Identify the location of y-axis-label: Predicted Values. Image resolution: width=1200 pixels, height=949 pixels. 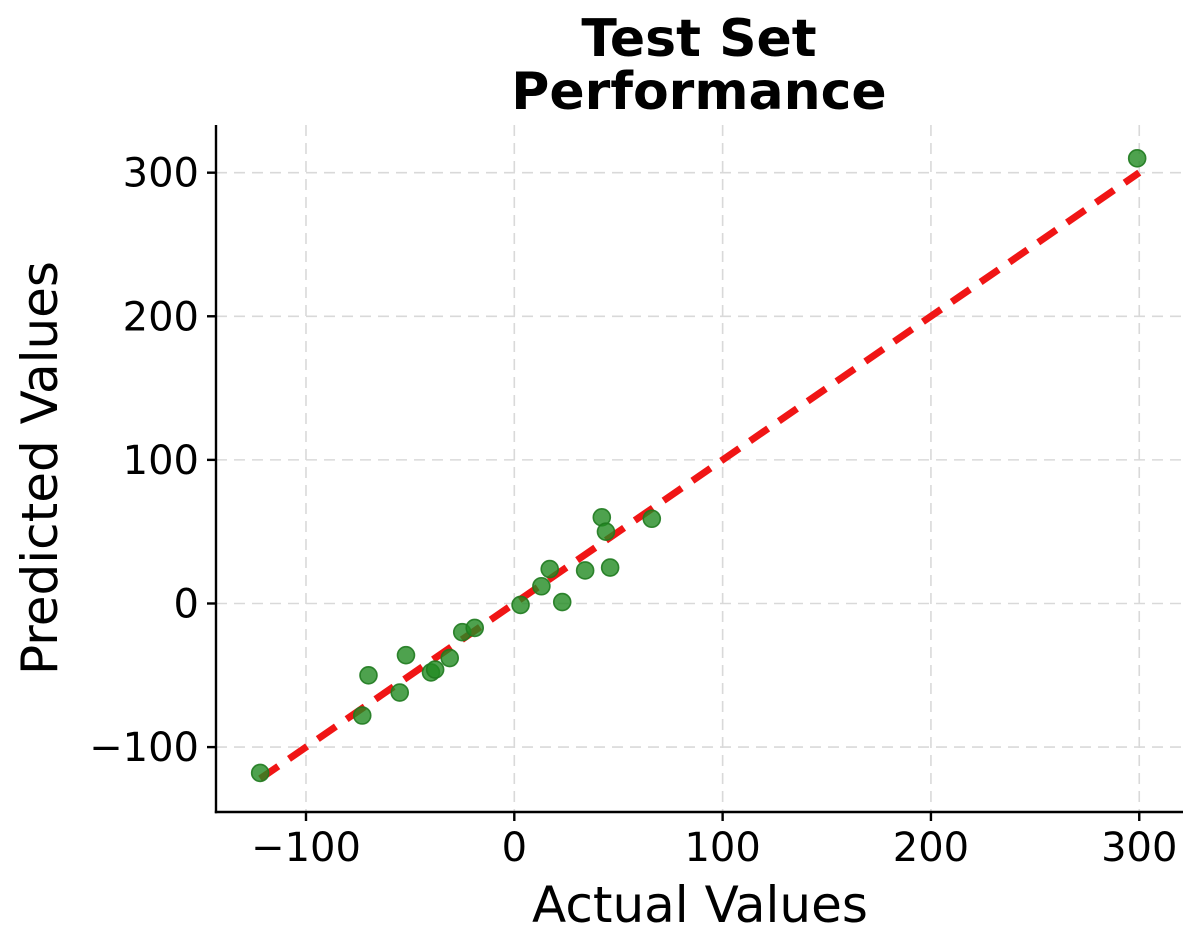
(40, 468).